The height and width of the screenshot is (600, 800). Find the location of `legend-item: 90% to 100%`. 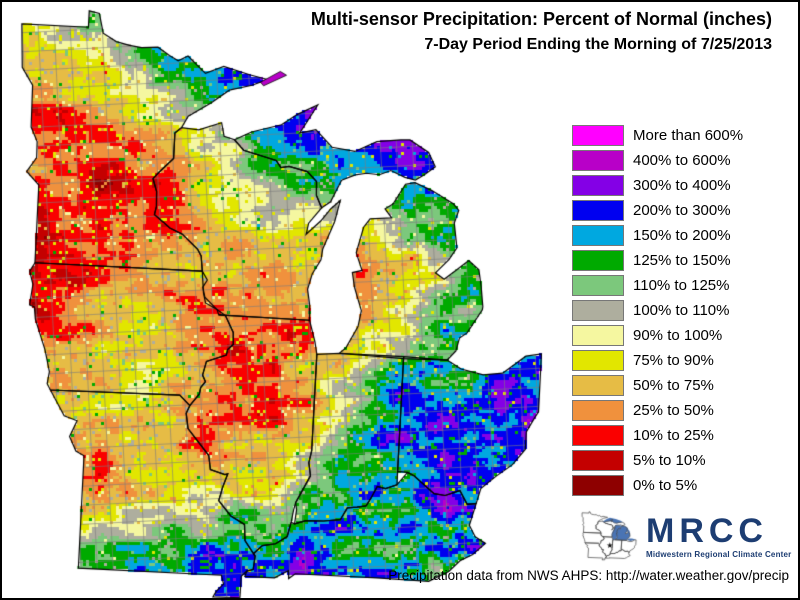

legend-item: 90% to 100% is located at coordinates (657, 335).